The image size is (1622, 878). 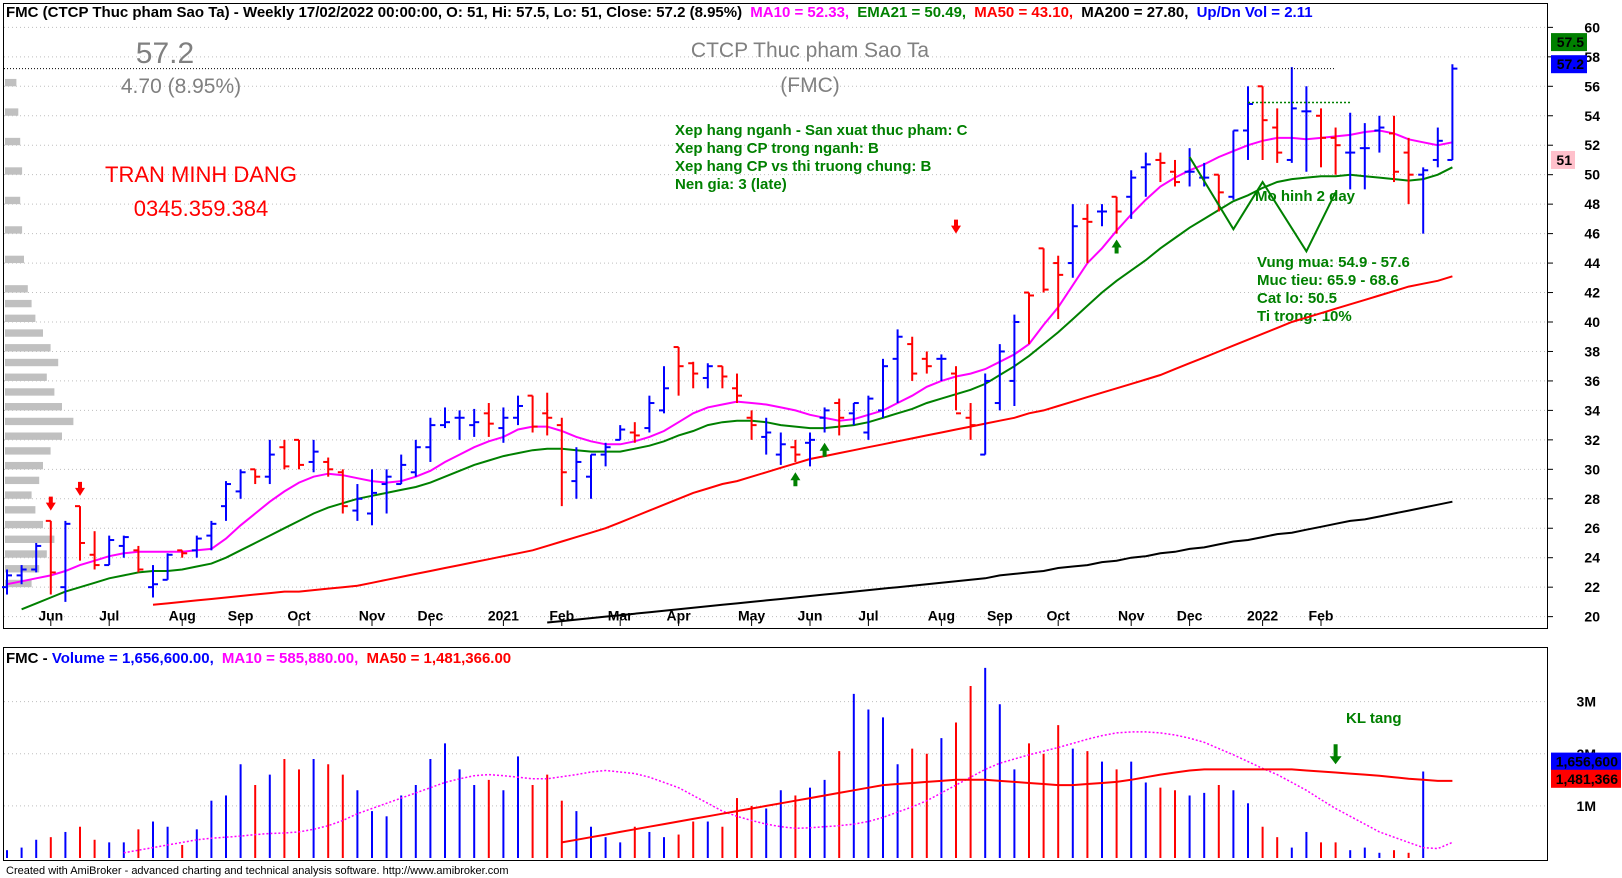 I want to click on author-name: TRAN MINH DANG, so click(x=201, y=174).